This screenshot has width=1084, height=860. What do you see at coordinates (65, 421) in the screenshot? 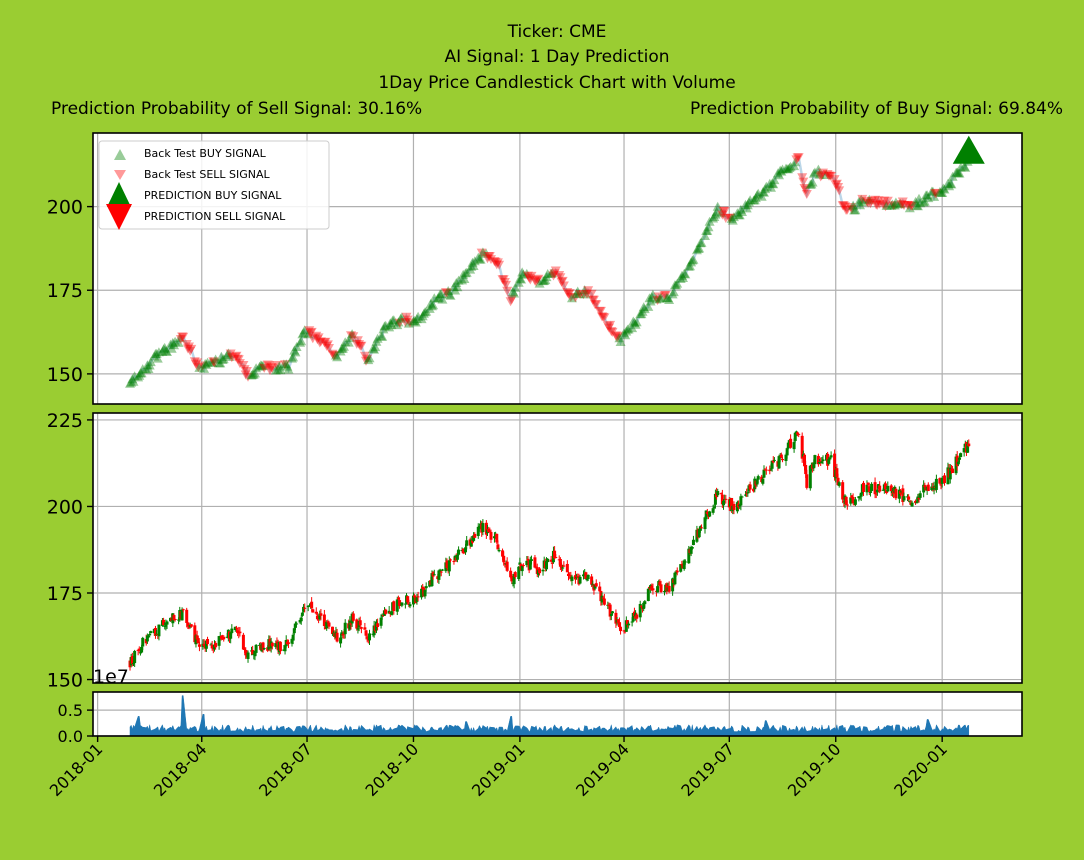
I see `ytick-label-3: 225` at bounding box center [65, 421].